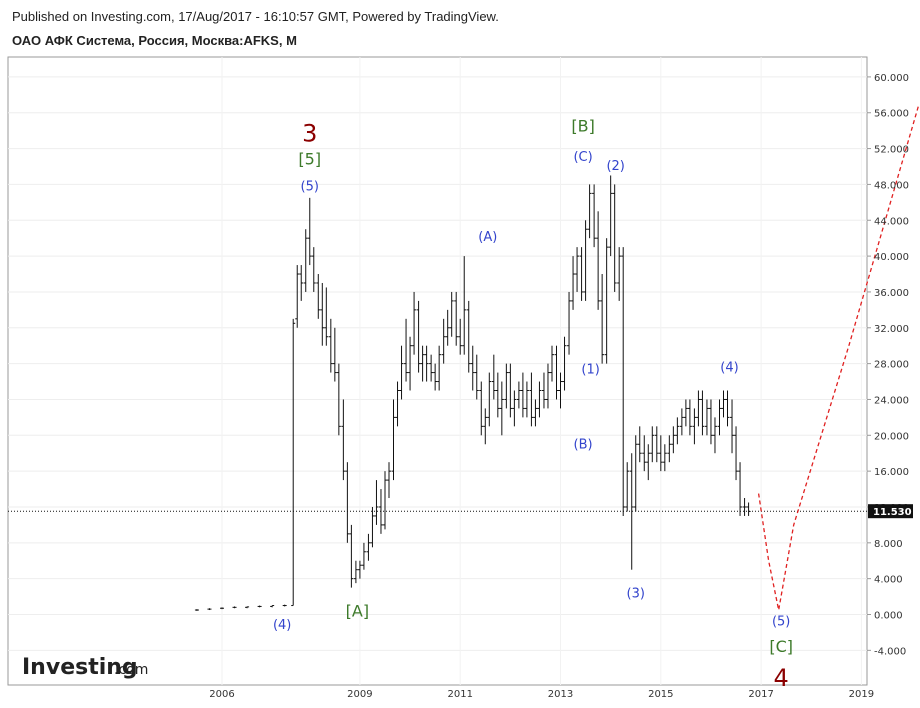 The image size is (920, 708). What do you see at coordinates (582, 126) in the screenshot?
I see `wave-label: [B]` at bounding box center [582, 126].